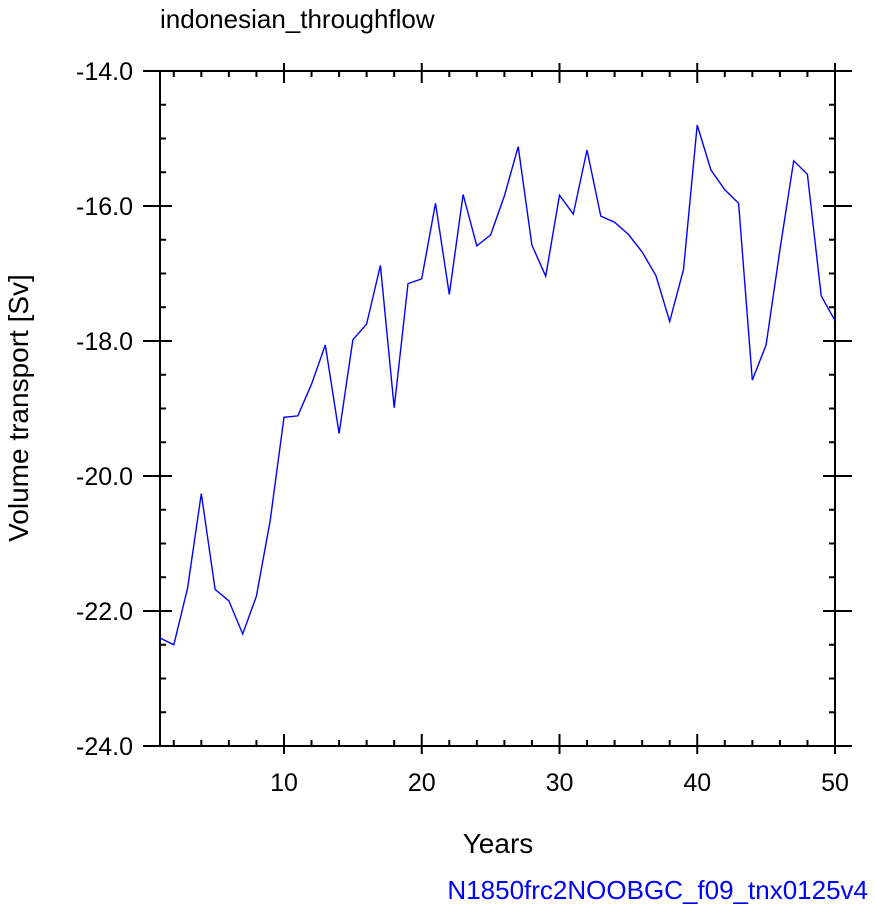  Describe the element at coordinates (18, 408) in the screenshot. I see `y-axis-label: Volume transport [Sv]` at that location.